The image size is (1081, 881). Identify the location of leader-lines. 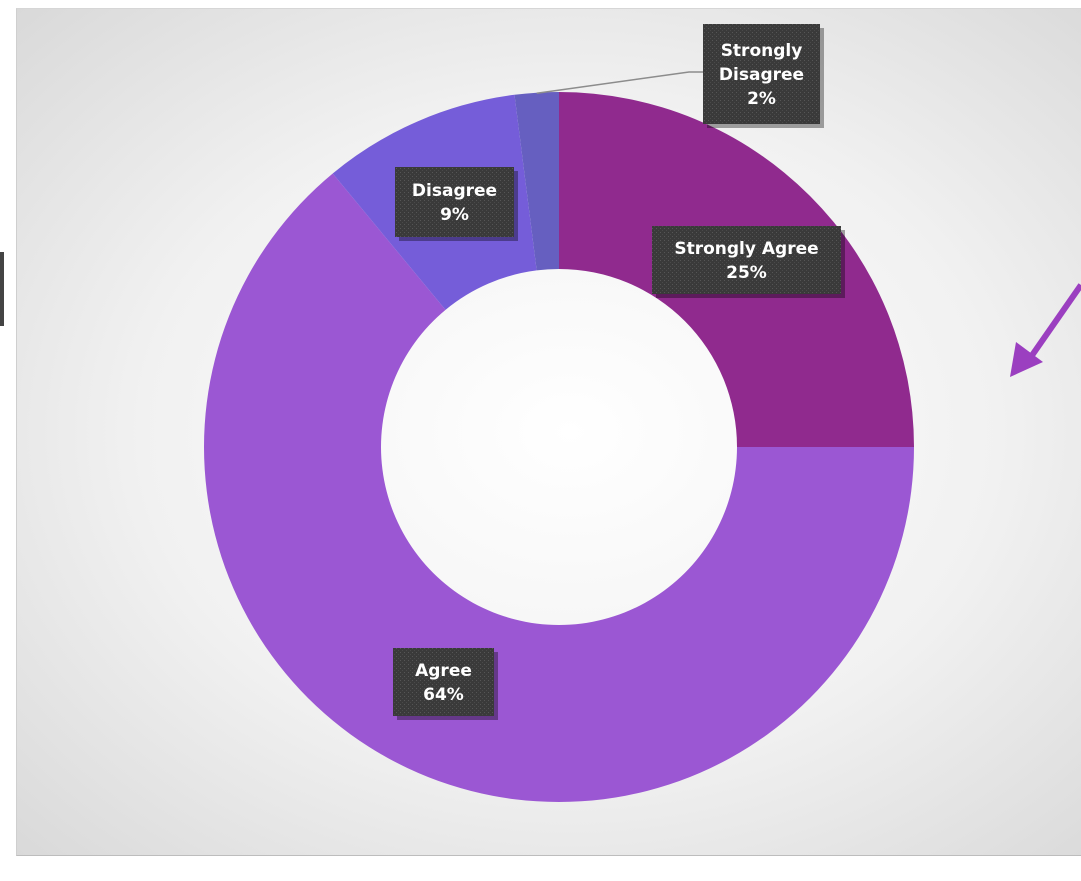
(619, 82).